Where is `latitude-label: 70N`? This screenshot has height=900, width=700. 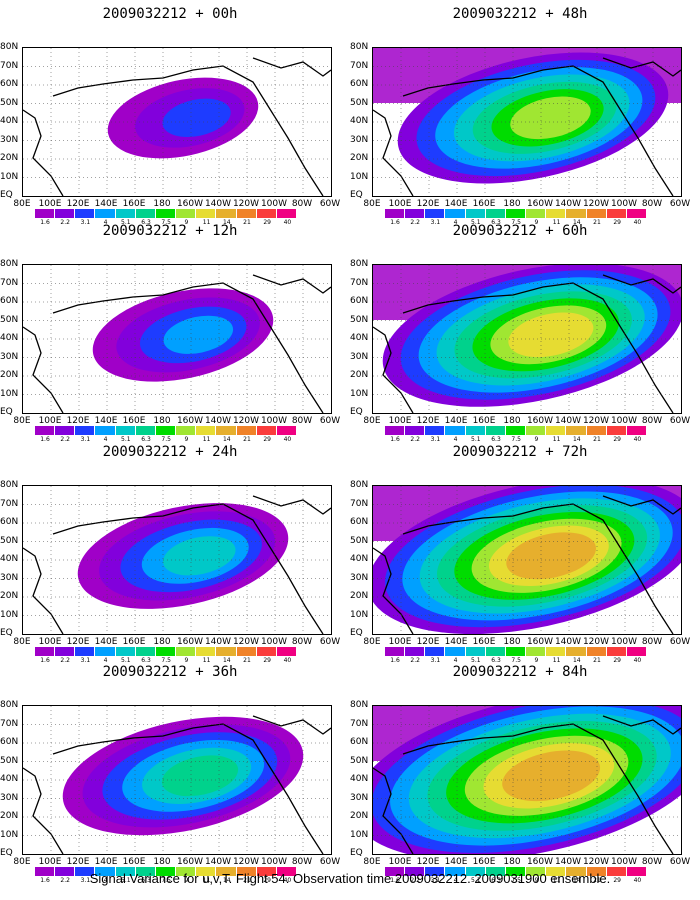 latitude-label: 70N is located at coordinates (359, 65).